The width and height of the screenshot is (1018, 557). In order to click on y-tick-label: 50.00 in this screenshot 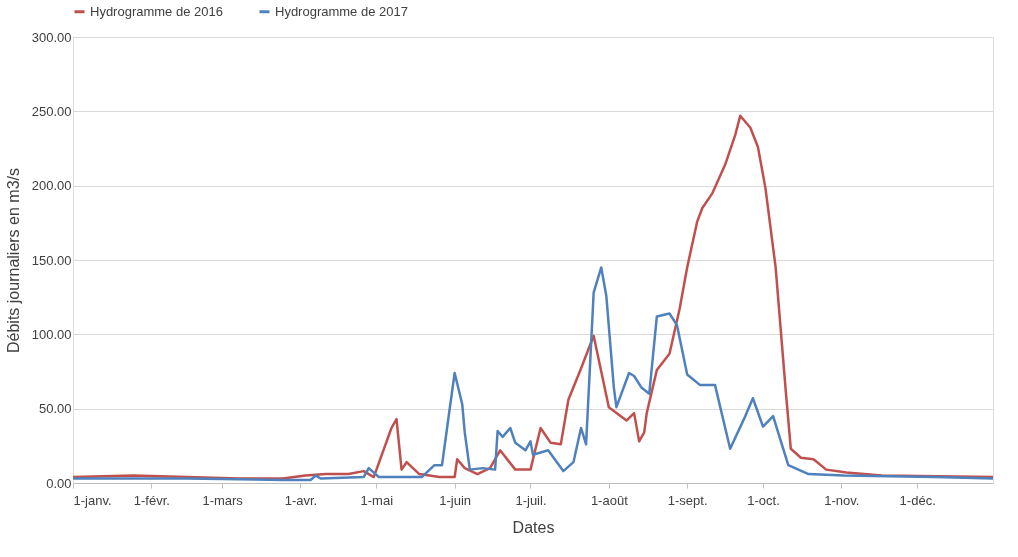, I will do `click(55, 409)`.